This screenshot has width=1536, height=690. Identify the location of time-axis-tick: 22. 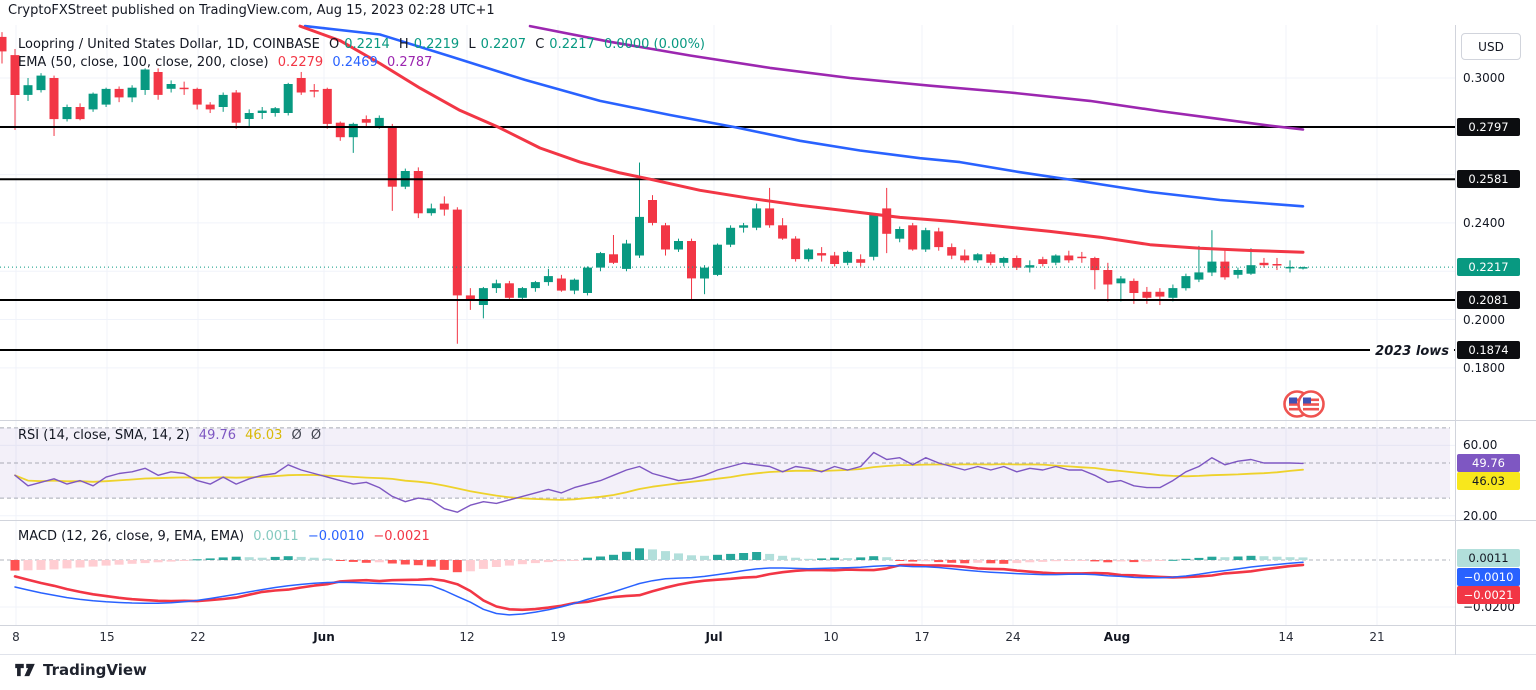
(198, 637).